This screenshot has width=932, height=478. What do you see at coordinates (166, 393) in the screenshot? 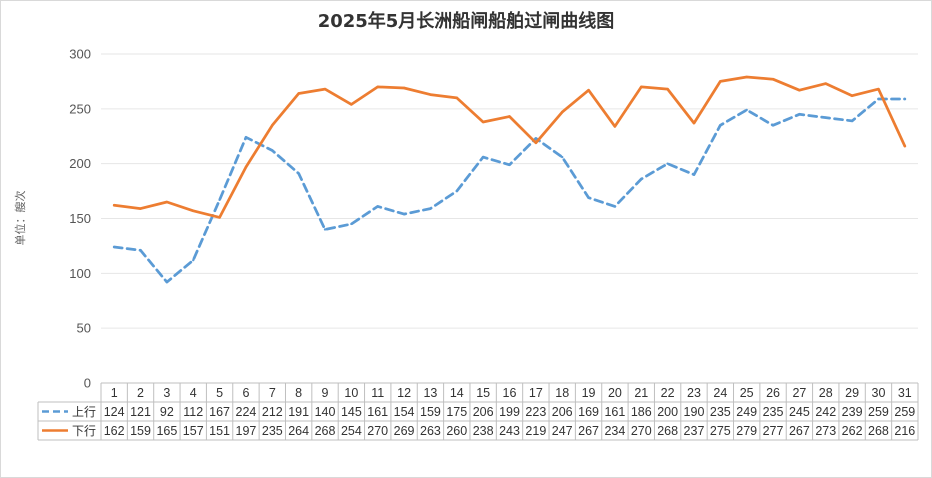
I see `x-tick-label: 3` at bounding box center [166, 393].